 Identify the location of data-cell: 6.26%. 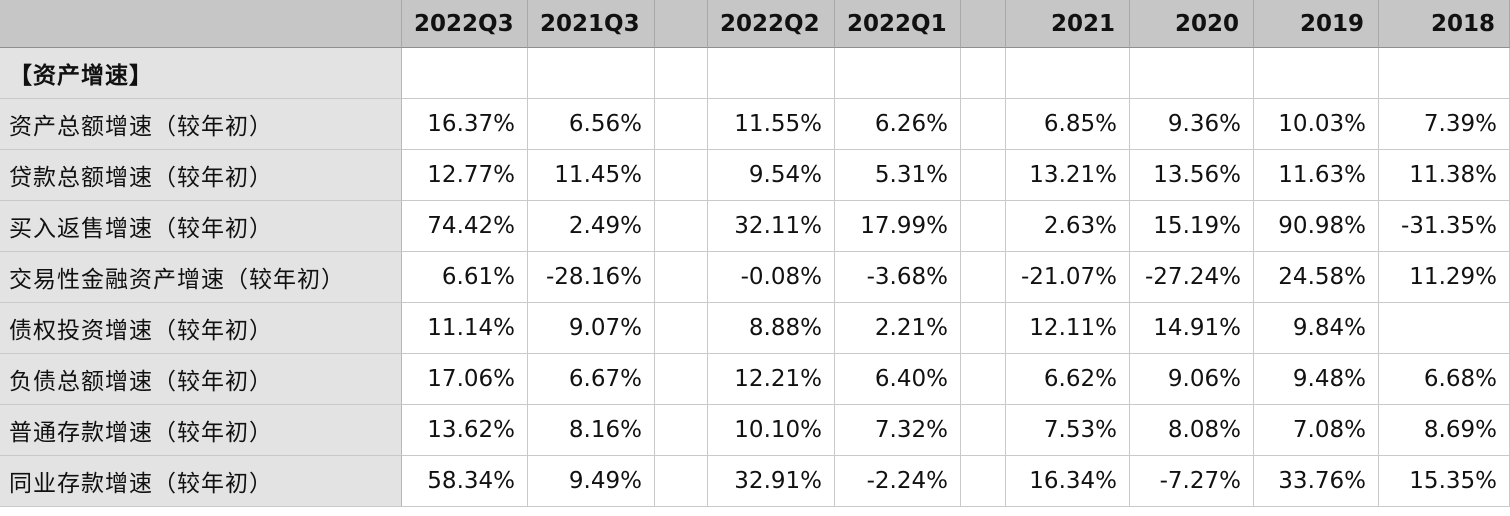
(898, 124).